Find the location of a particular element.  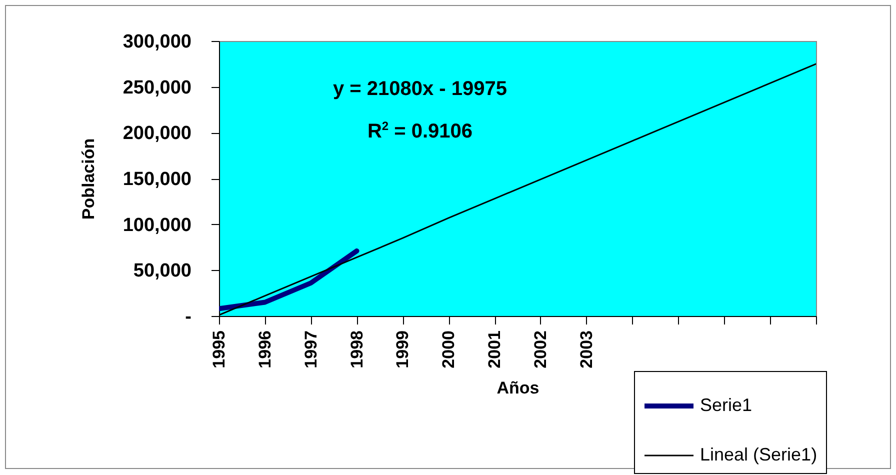

x-tick-label: 2001 is located at coordinates (494, 349).